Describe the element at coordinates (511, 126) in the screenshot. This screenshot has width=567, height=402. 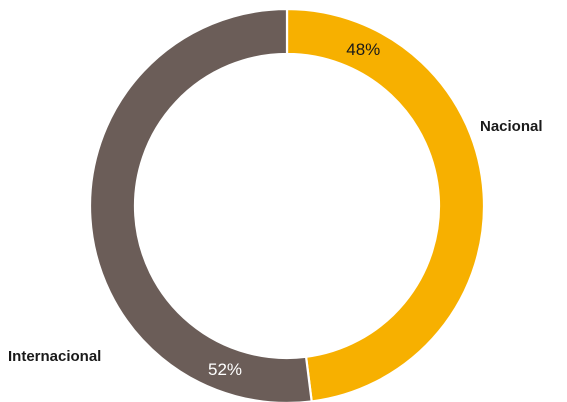
I see `category-label-nacional: Nacional` at that location.